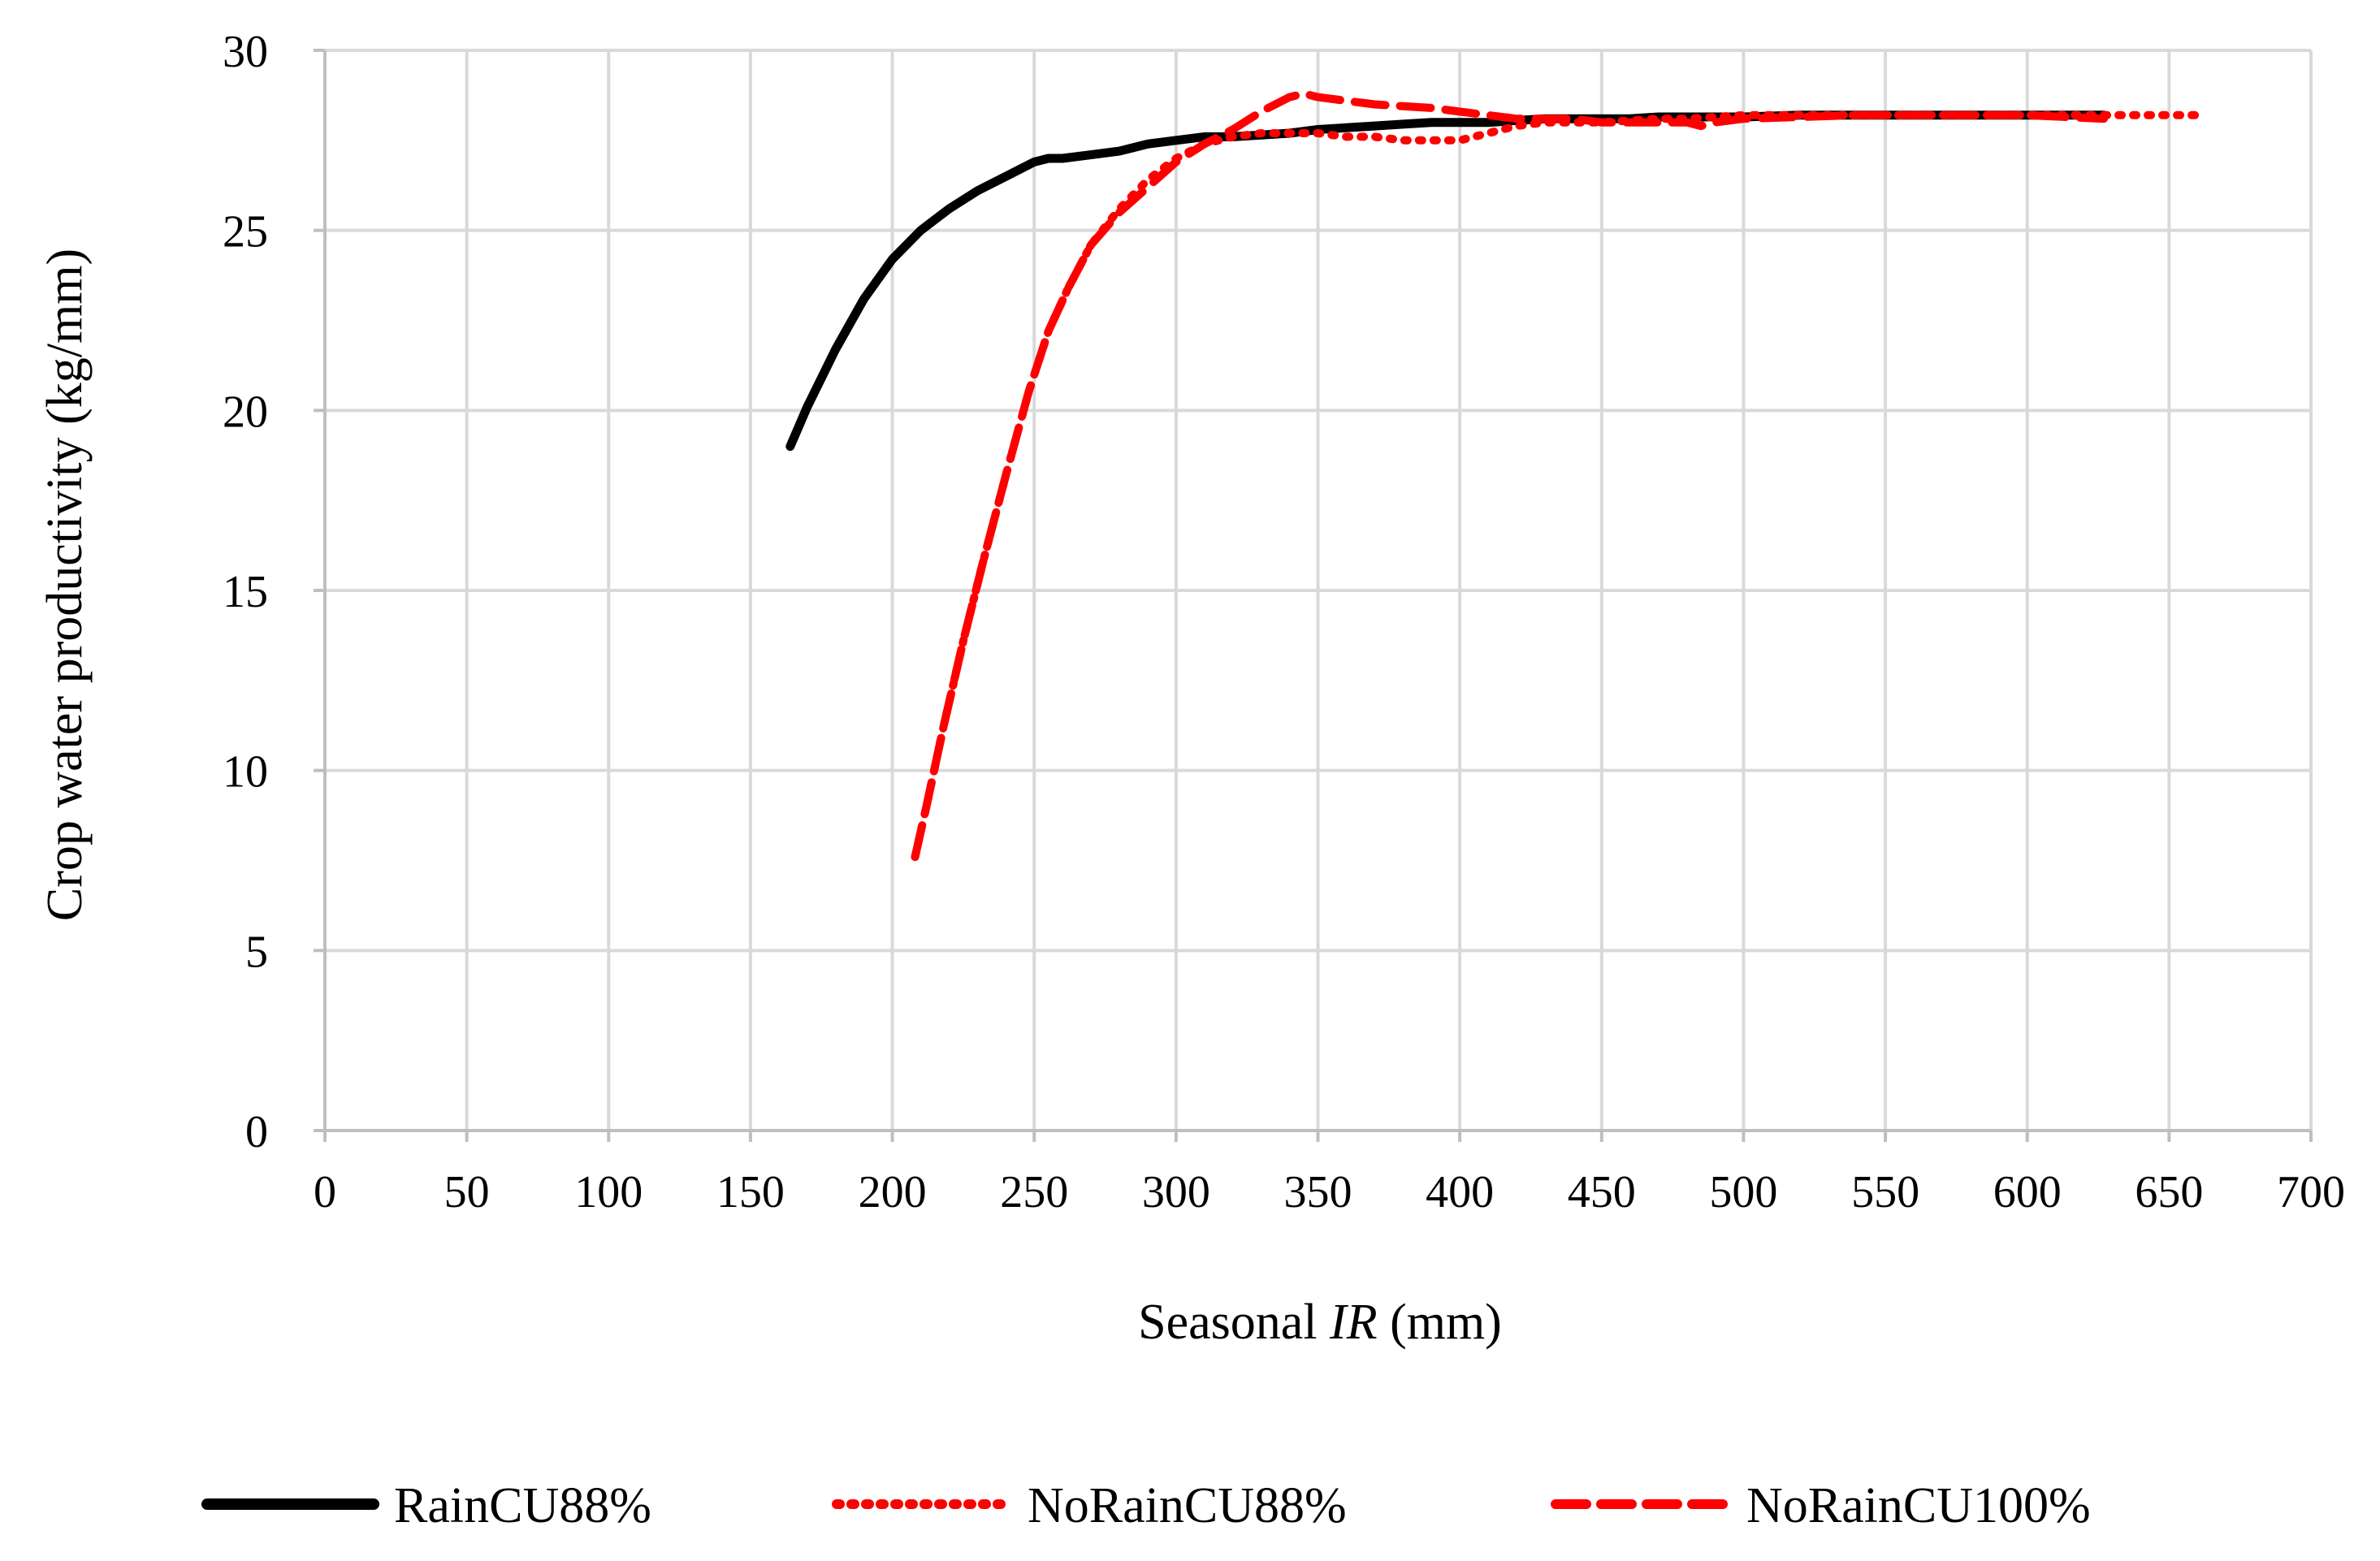 Image resolution: width=2380 pixels, height=1561 pixels. I want to click on x-tick-label: 50, so click(467, 1192).